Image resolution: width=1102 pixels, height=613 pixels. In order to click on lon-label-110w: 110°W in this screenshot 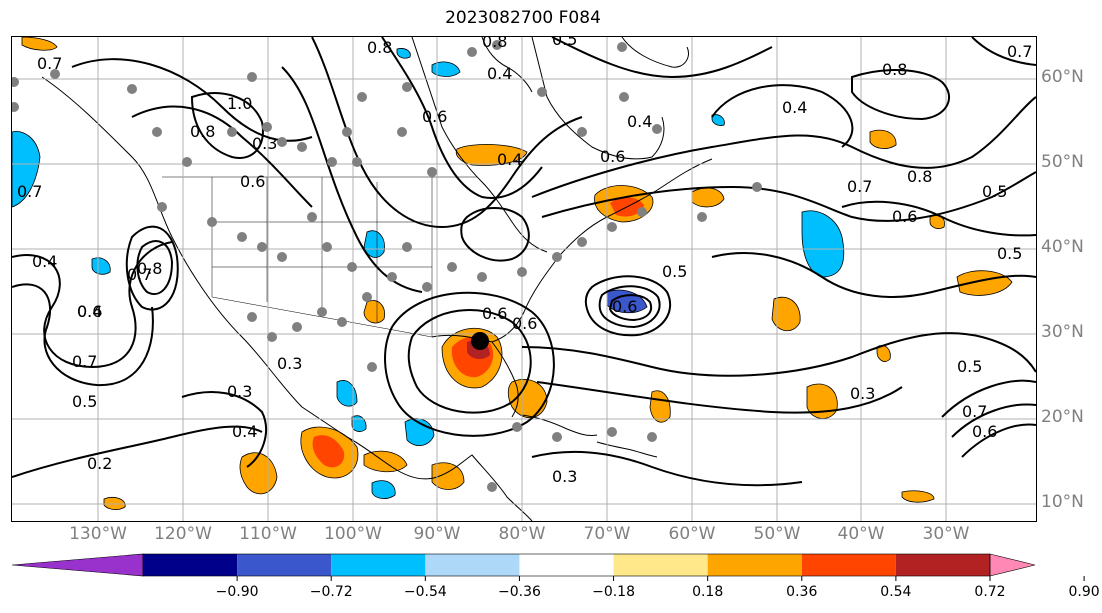, I will do `click(268, 534)`.